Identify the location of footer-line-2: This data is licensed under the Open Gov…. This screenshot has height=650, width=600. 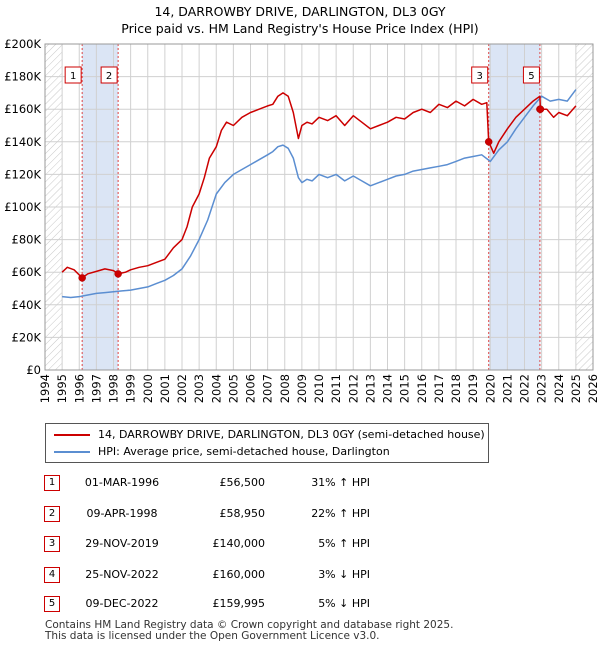
(212, 636).